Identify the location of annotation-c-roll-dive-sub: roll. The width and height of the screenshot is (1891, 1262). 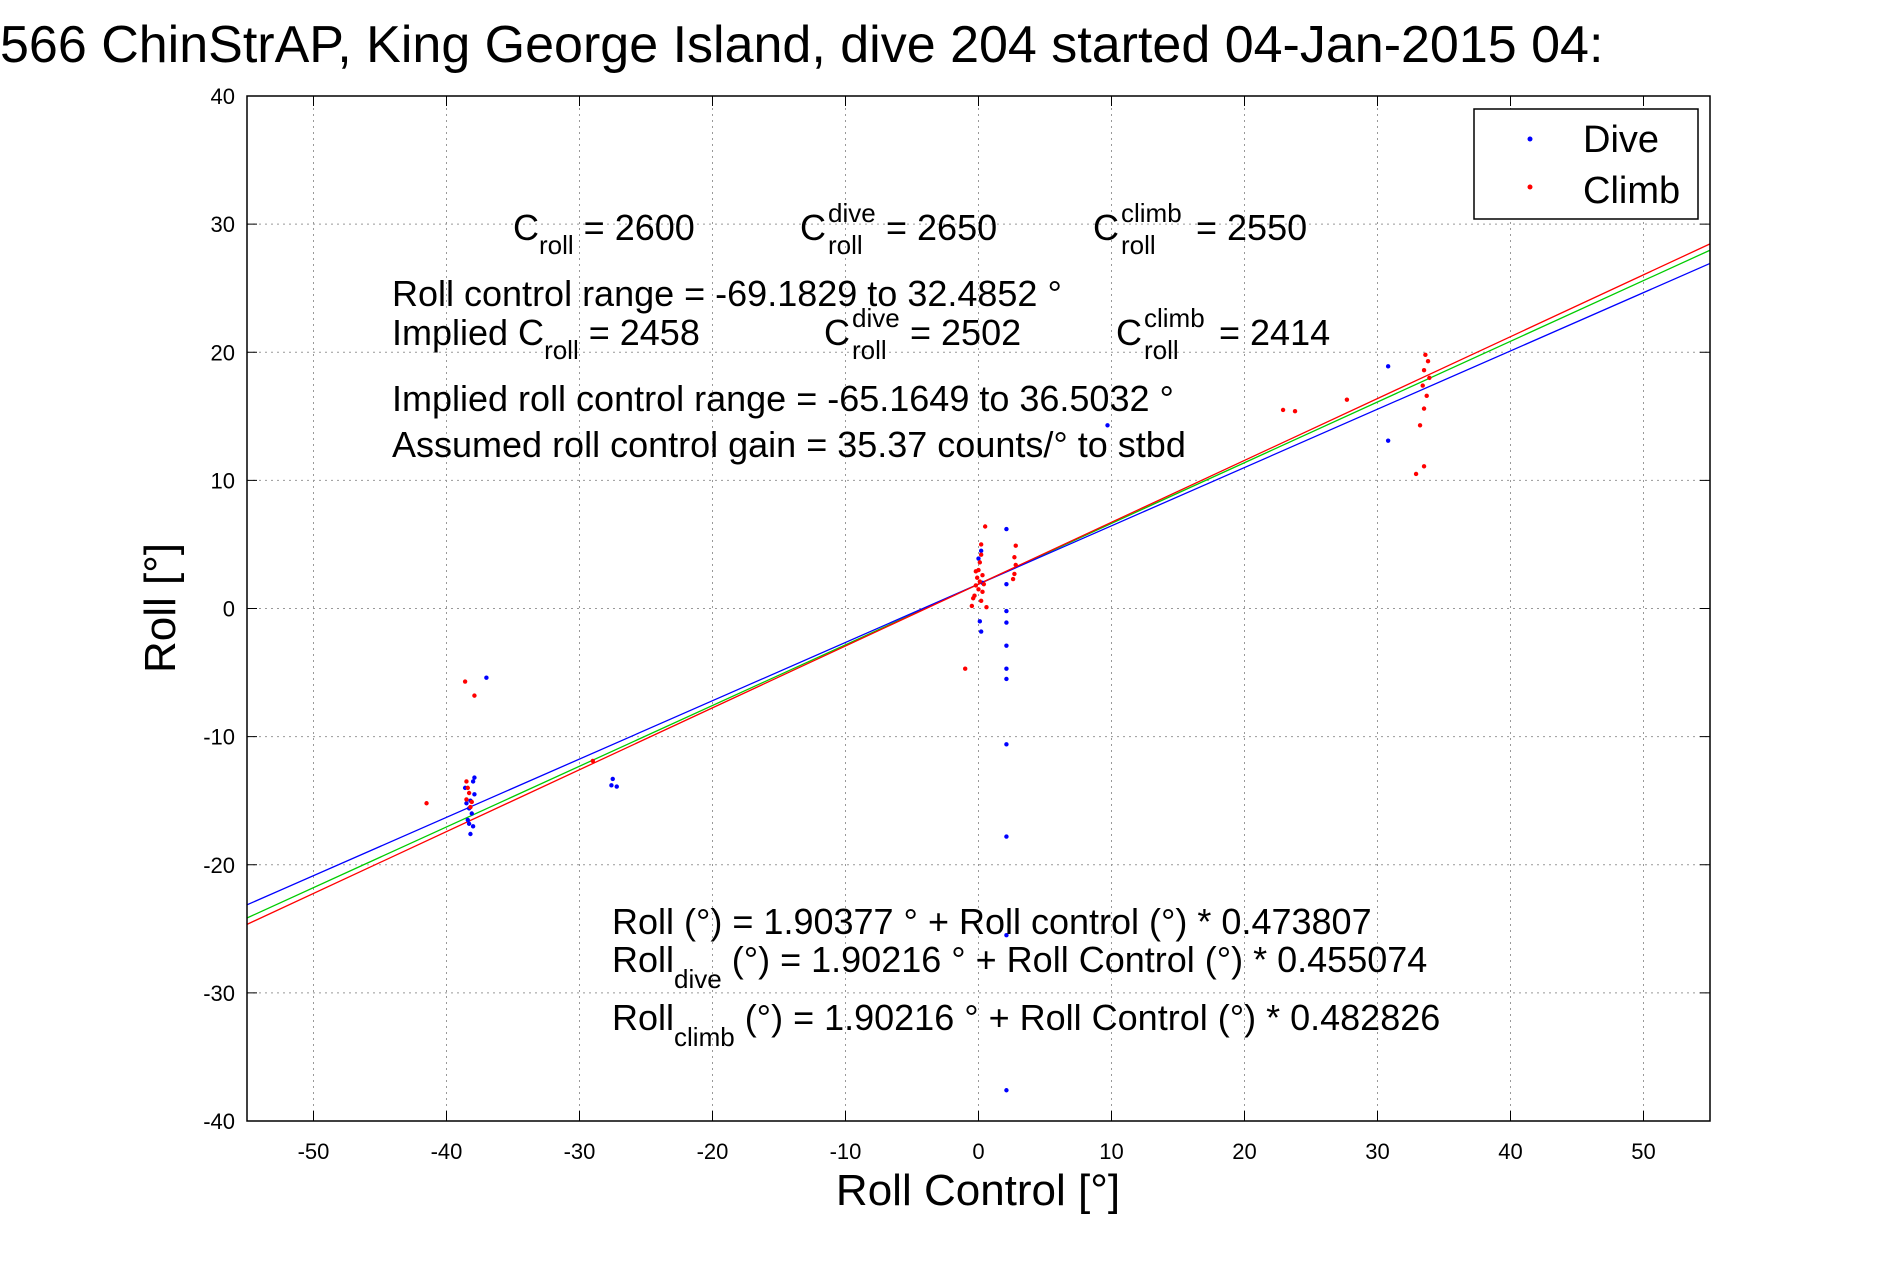
(845, 245).